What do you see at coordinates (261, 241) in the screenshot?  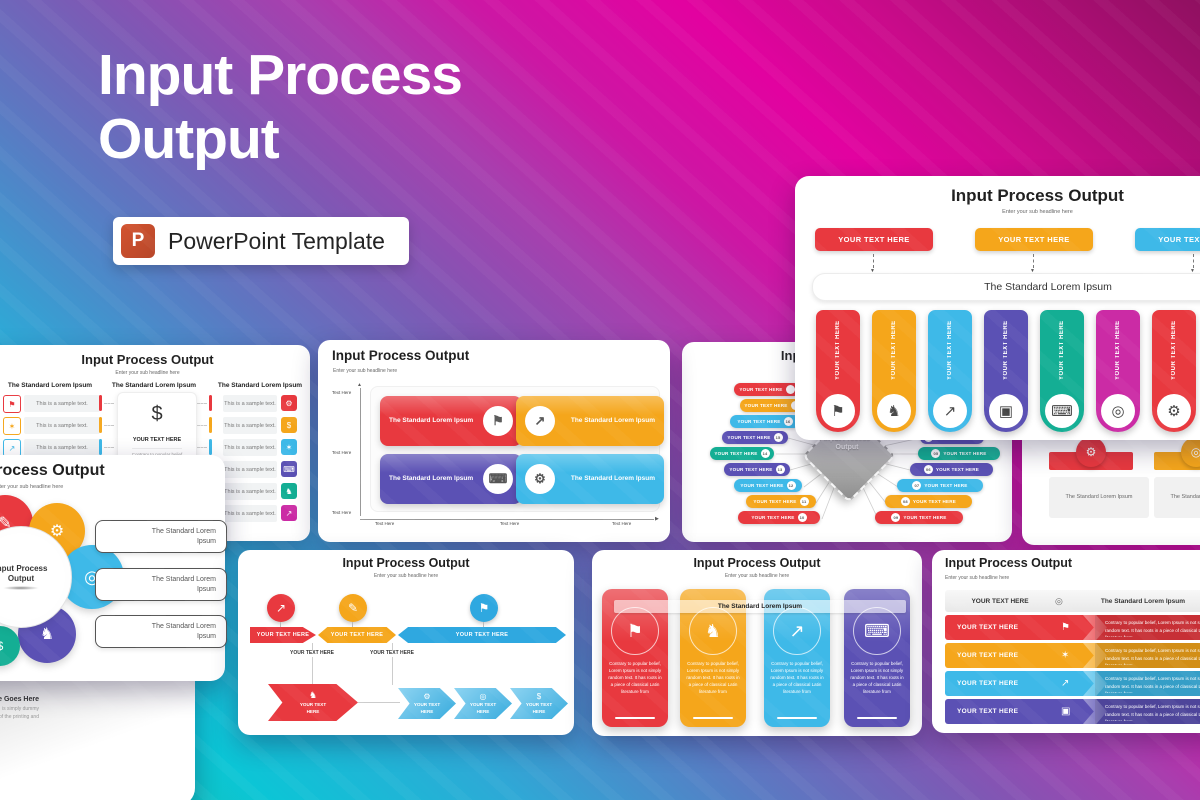 I see `powerpoint-template-badge: P PowerPoint Template` at bounding box center [261, 241].